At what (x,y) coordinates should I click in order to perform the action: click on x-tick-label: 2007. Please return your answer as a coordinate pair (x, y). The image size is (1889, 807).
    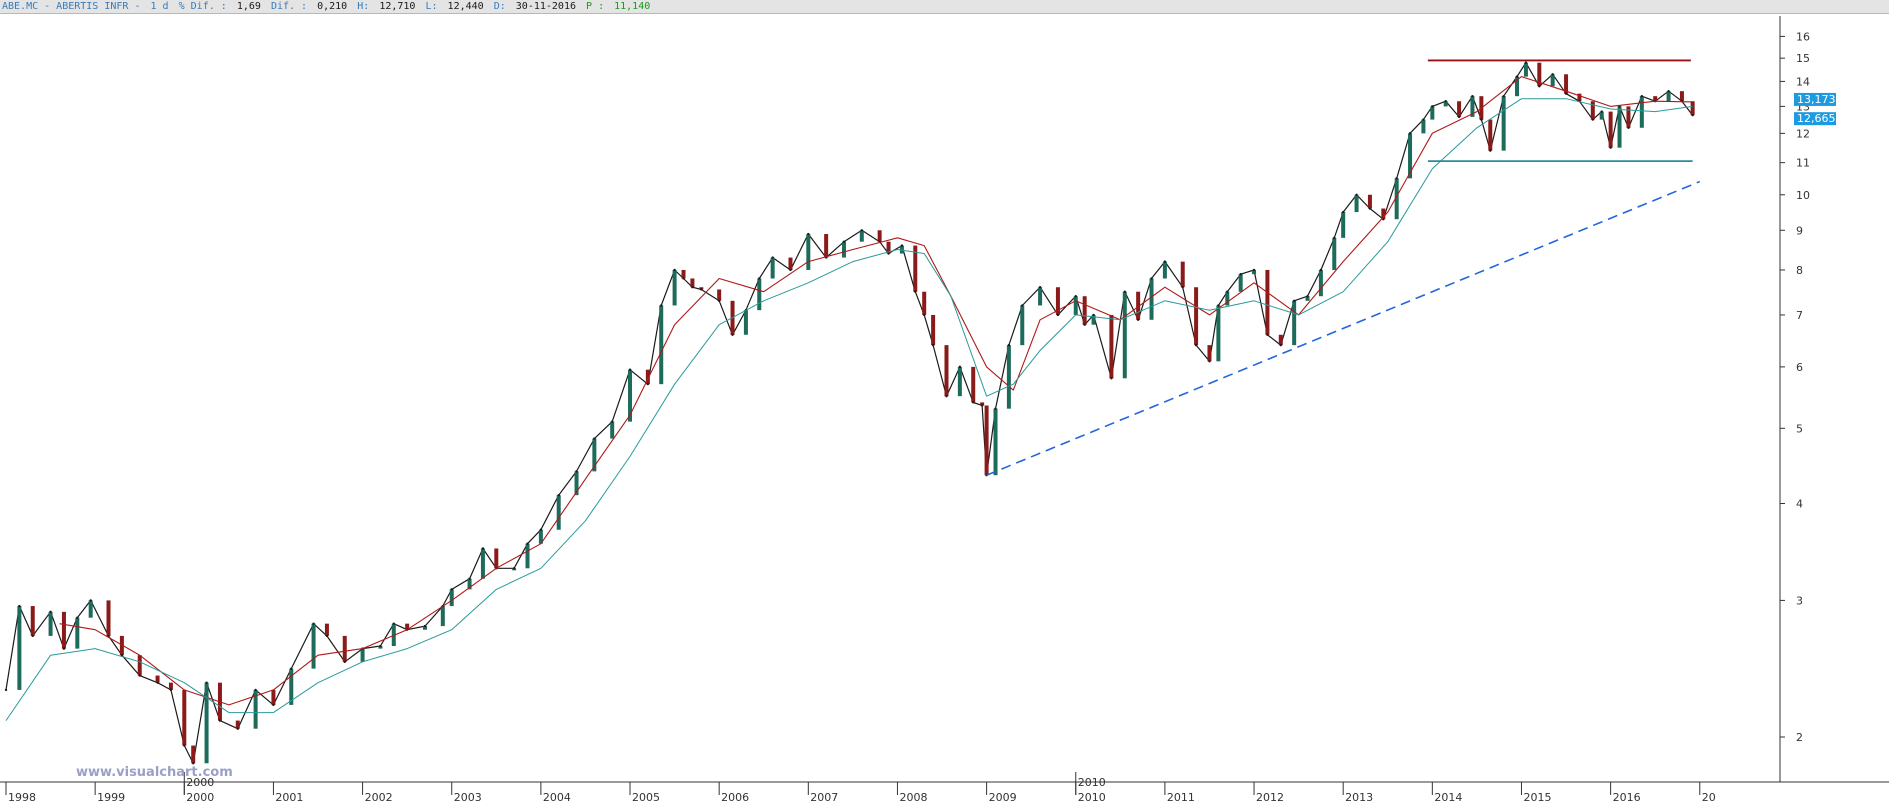
    Looking at the image, I should click on (824, 797).